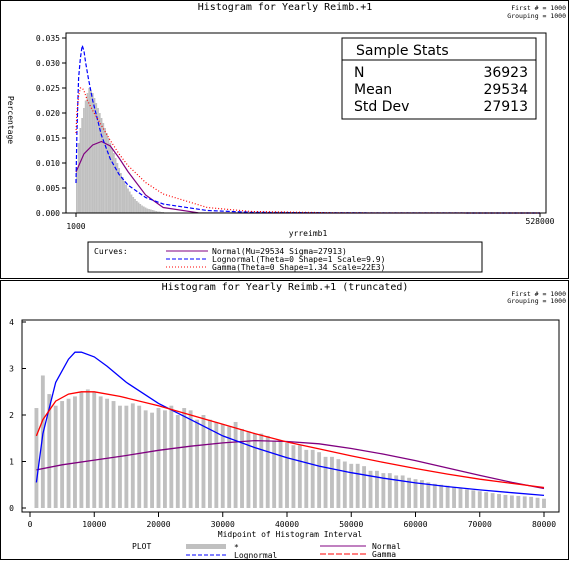 This screenshot has width=570, height=561. I want to click on bottom-x-tick-label: 60000, so click(415, 524).